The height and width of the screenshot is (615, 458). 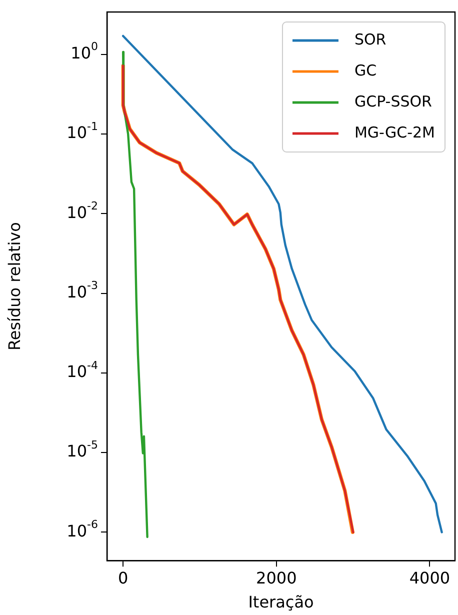 What do you see at coordinates (123, 578) in the screenshot?
I see `x-tick-label: 0` at bounding box center [123, 578].